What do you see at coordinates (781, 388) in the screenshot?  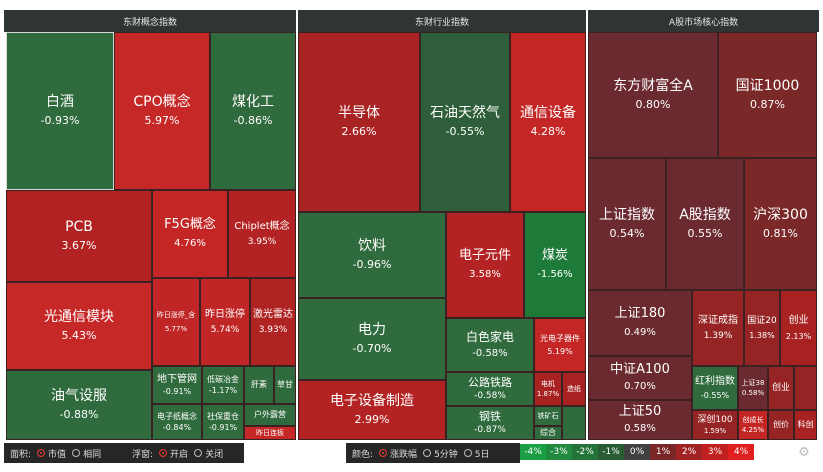 I see `treemap-tile: 创业` at bounding box center [781, 388].